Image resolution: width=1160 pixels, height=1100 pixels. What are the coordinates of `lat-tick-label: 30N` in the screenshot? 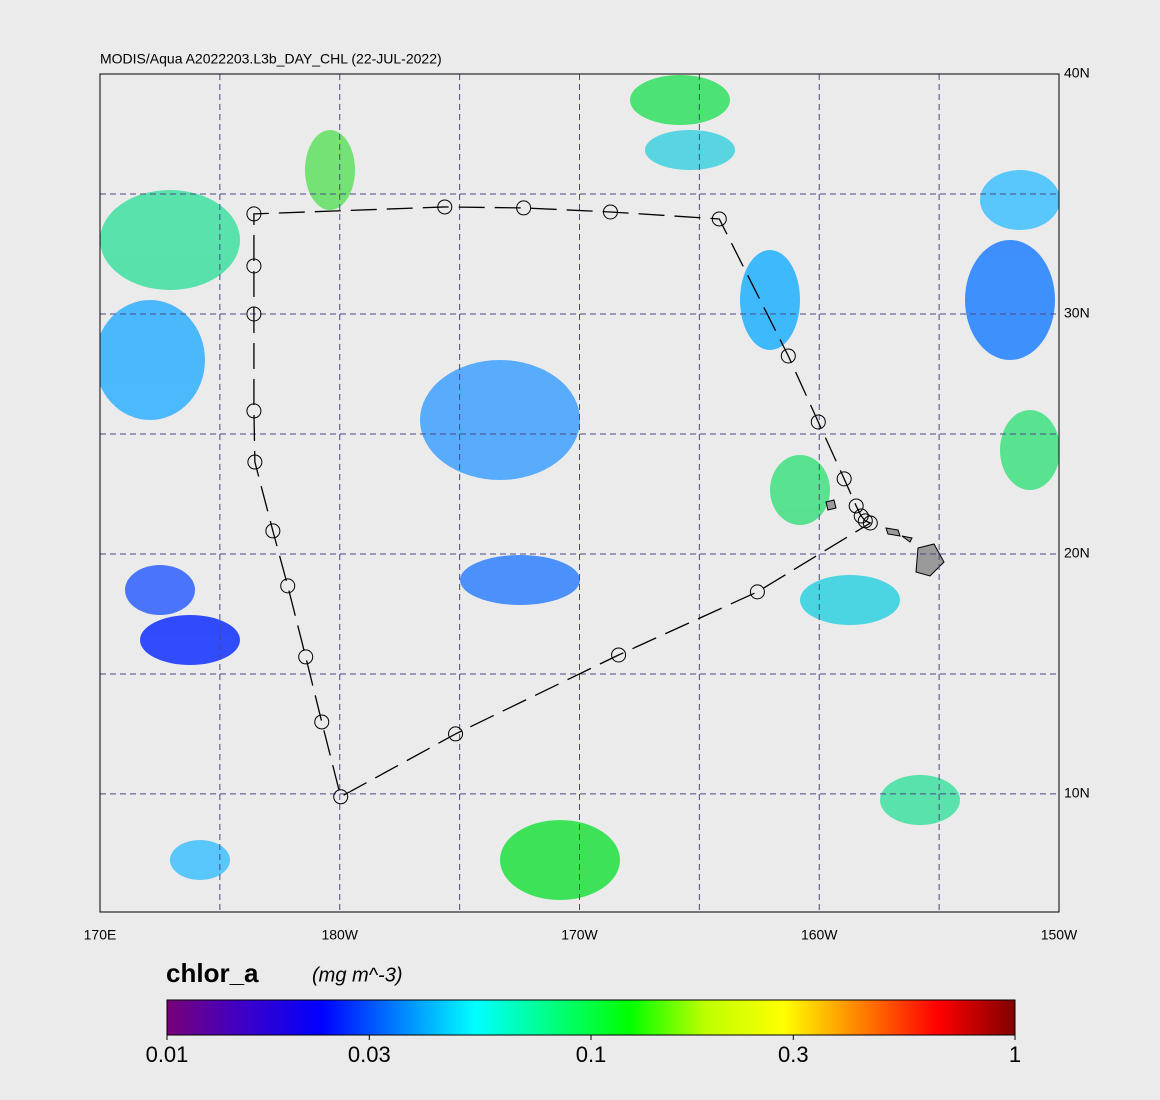 It's located at (1077, 313).